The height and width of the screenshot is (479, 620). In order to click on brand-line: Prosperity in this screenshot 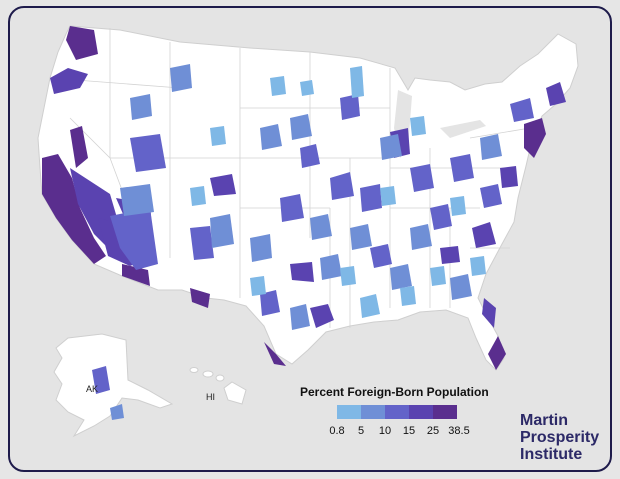, I will do `click(560, 437)`.